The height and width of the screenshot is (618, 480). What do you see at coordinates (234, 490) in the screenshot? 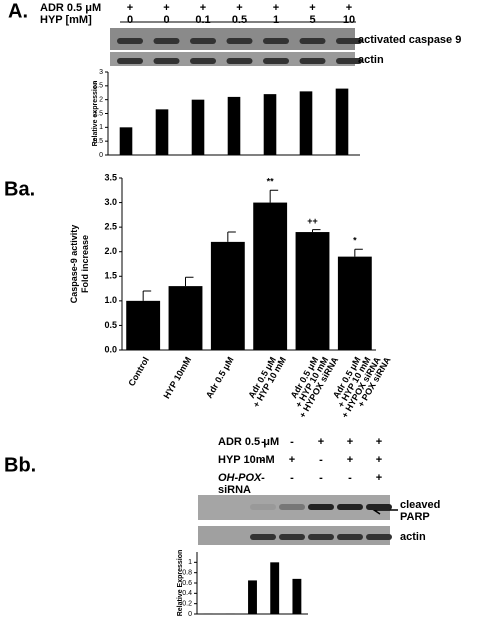
I see `treatment-label: siRNA` at bounding box center [234, 490].